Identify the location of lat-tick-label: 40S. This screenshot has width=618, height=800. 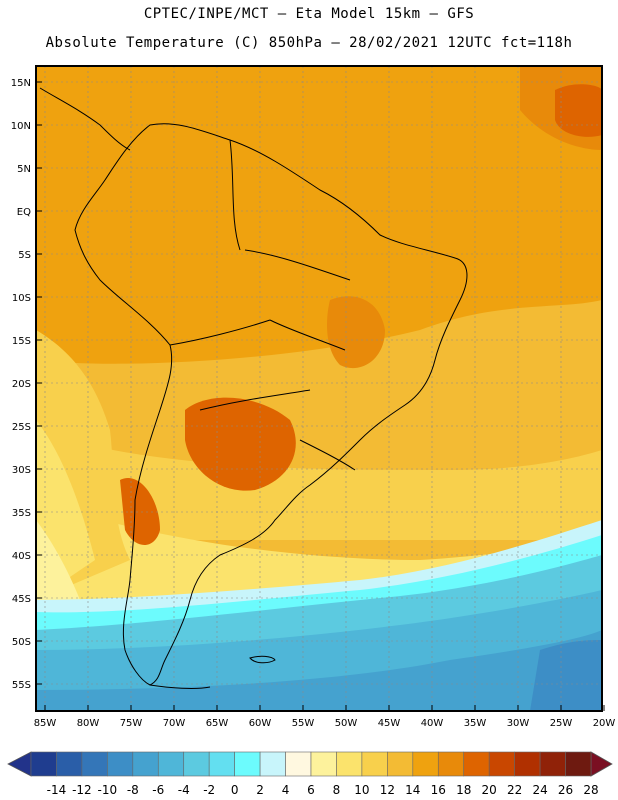
(21, 556).